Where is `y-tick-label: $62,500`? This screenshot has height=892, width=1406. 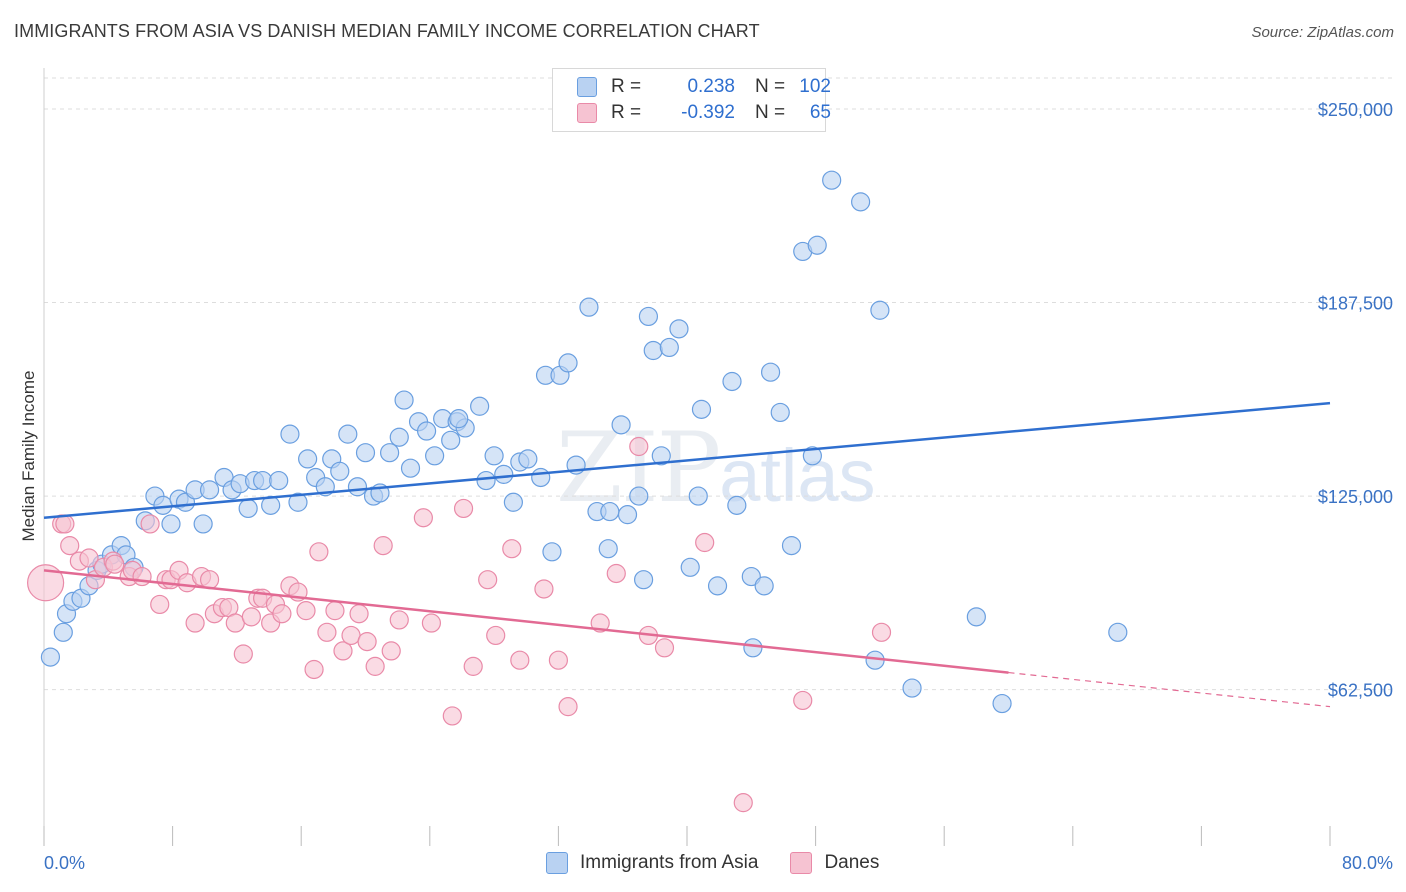
y-tick-label: $62,500 is located at coordinates (1360, 691).